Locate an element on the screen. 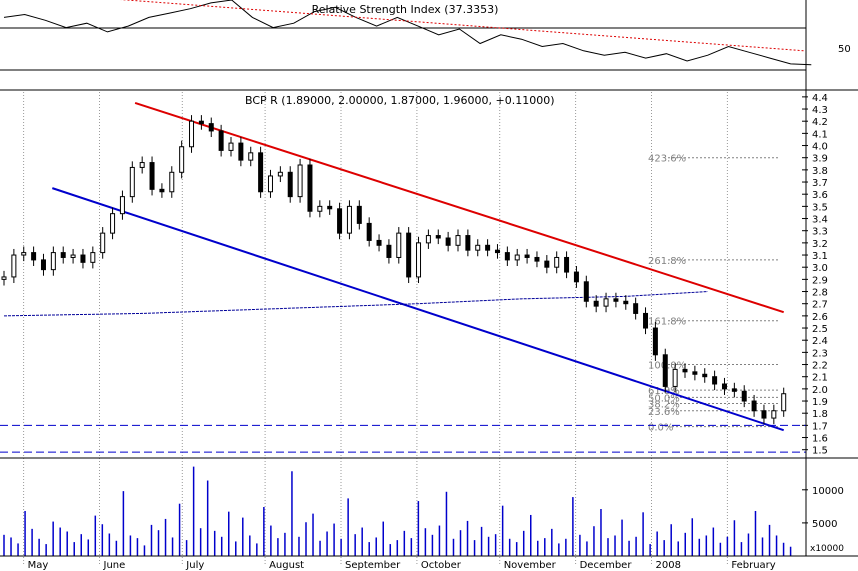 Image resolution: width=858 pixels, height=571 pixels. price-tick-label: 4.0 is located at coordinates (820, 147).